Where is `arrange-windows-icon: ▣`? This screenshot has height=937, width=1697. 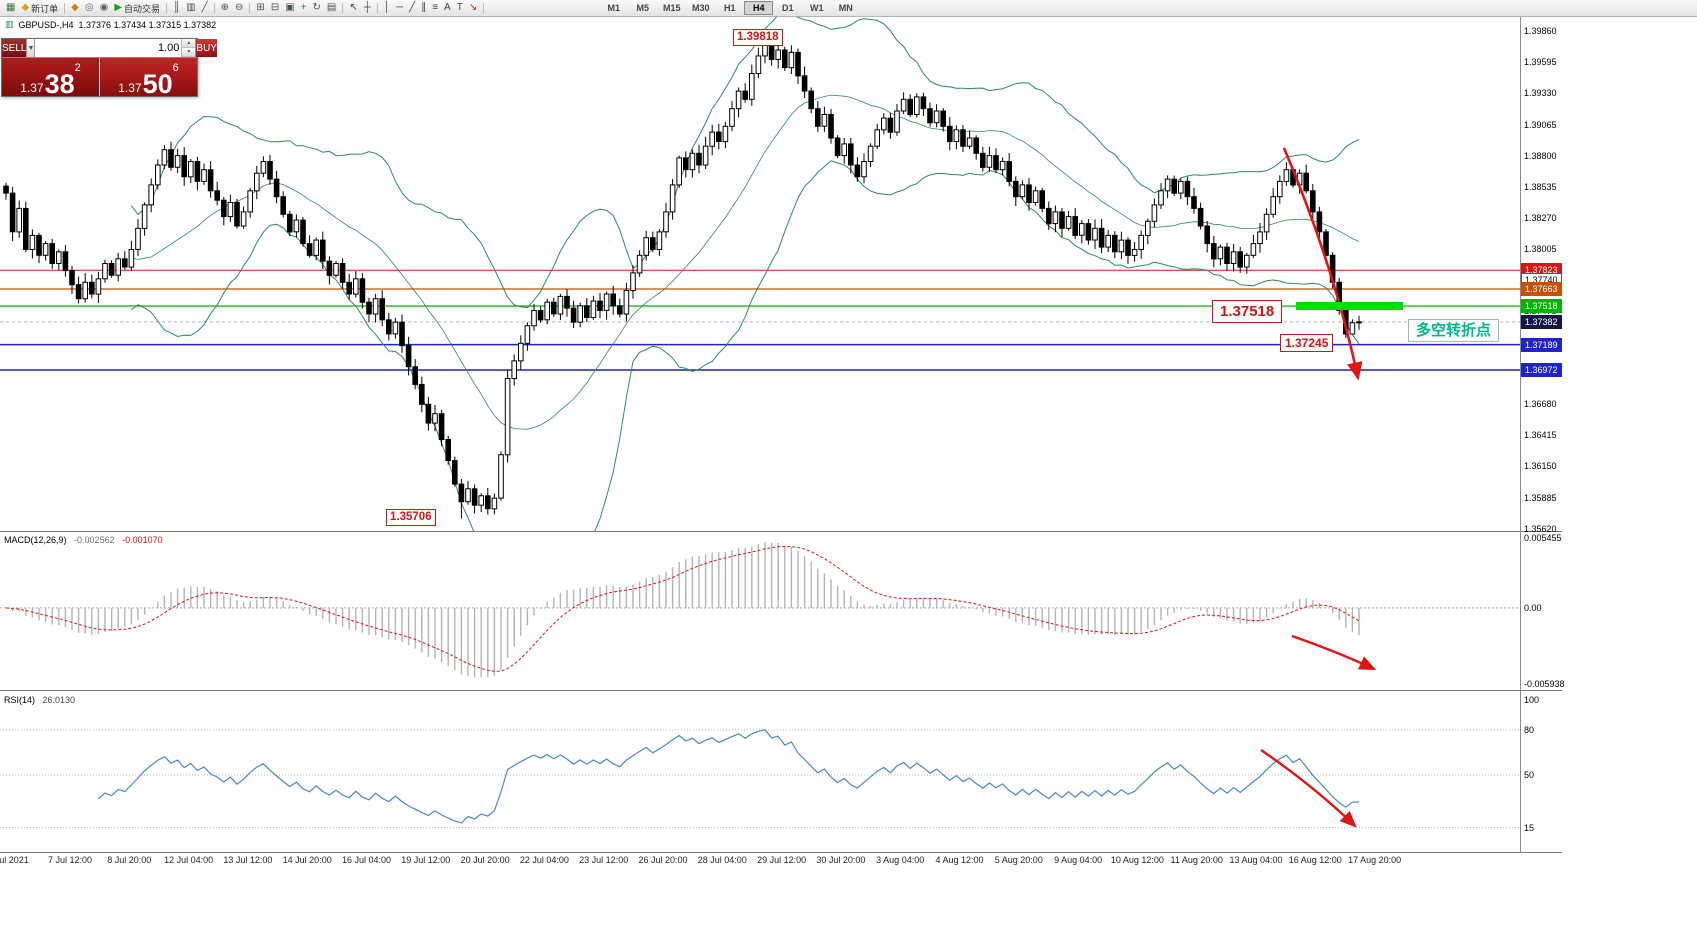
arrange-windows-icon: ▣ is located at coordinates (289, 8).